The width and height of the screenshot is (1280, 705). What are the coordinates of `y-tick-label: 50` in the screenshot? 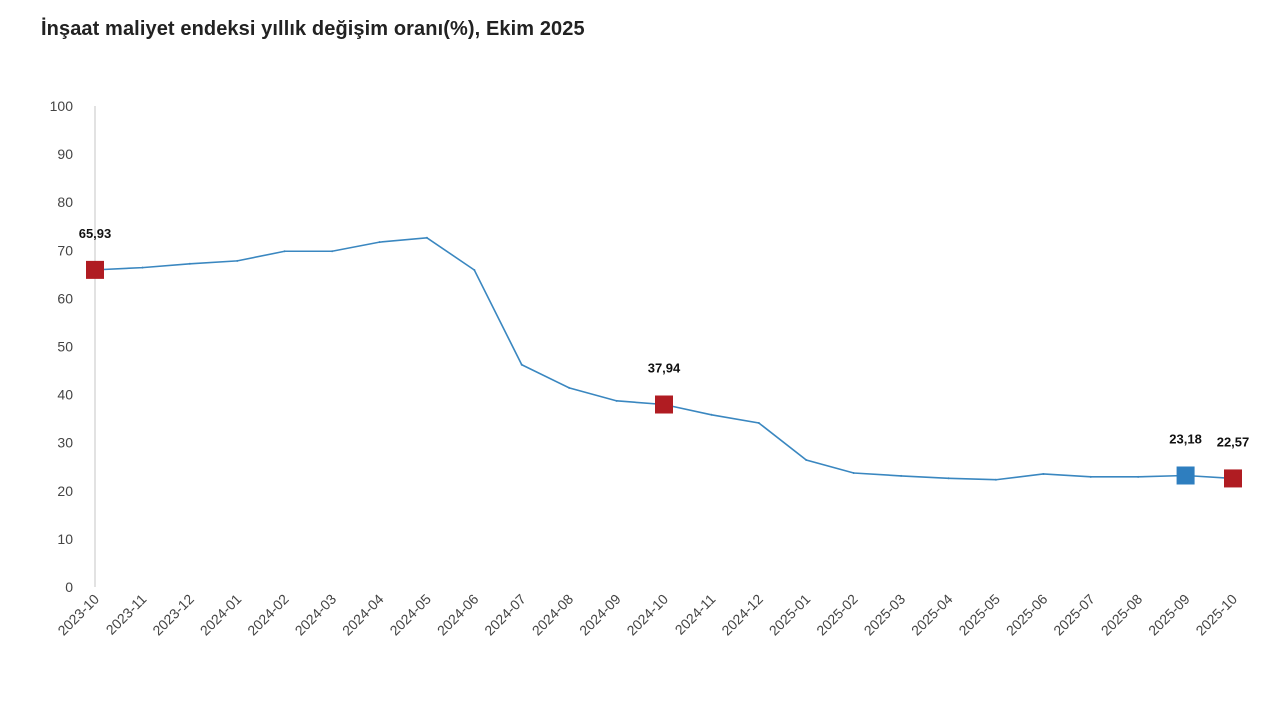 It's located at (65, 347).